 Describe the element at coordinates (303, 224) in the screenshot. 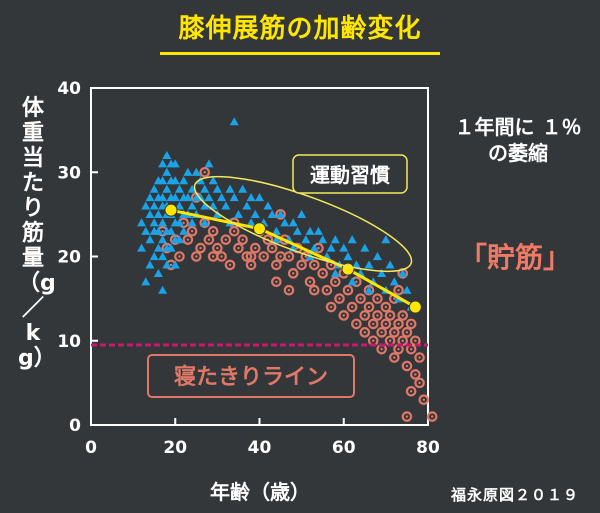

I see `exercise-habit-ellipse` at that location.